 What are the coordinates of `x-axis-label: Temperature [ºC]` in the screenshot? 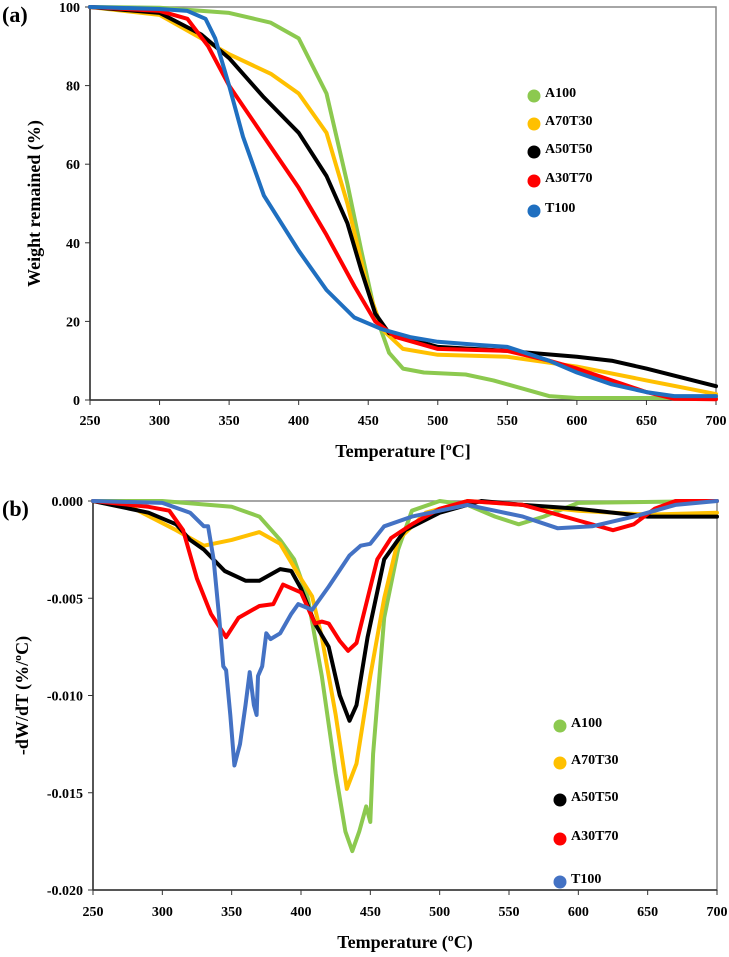 It's located at (402, 451).